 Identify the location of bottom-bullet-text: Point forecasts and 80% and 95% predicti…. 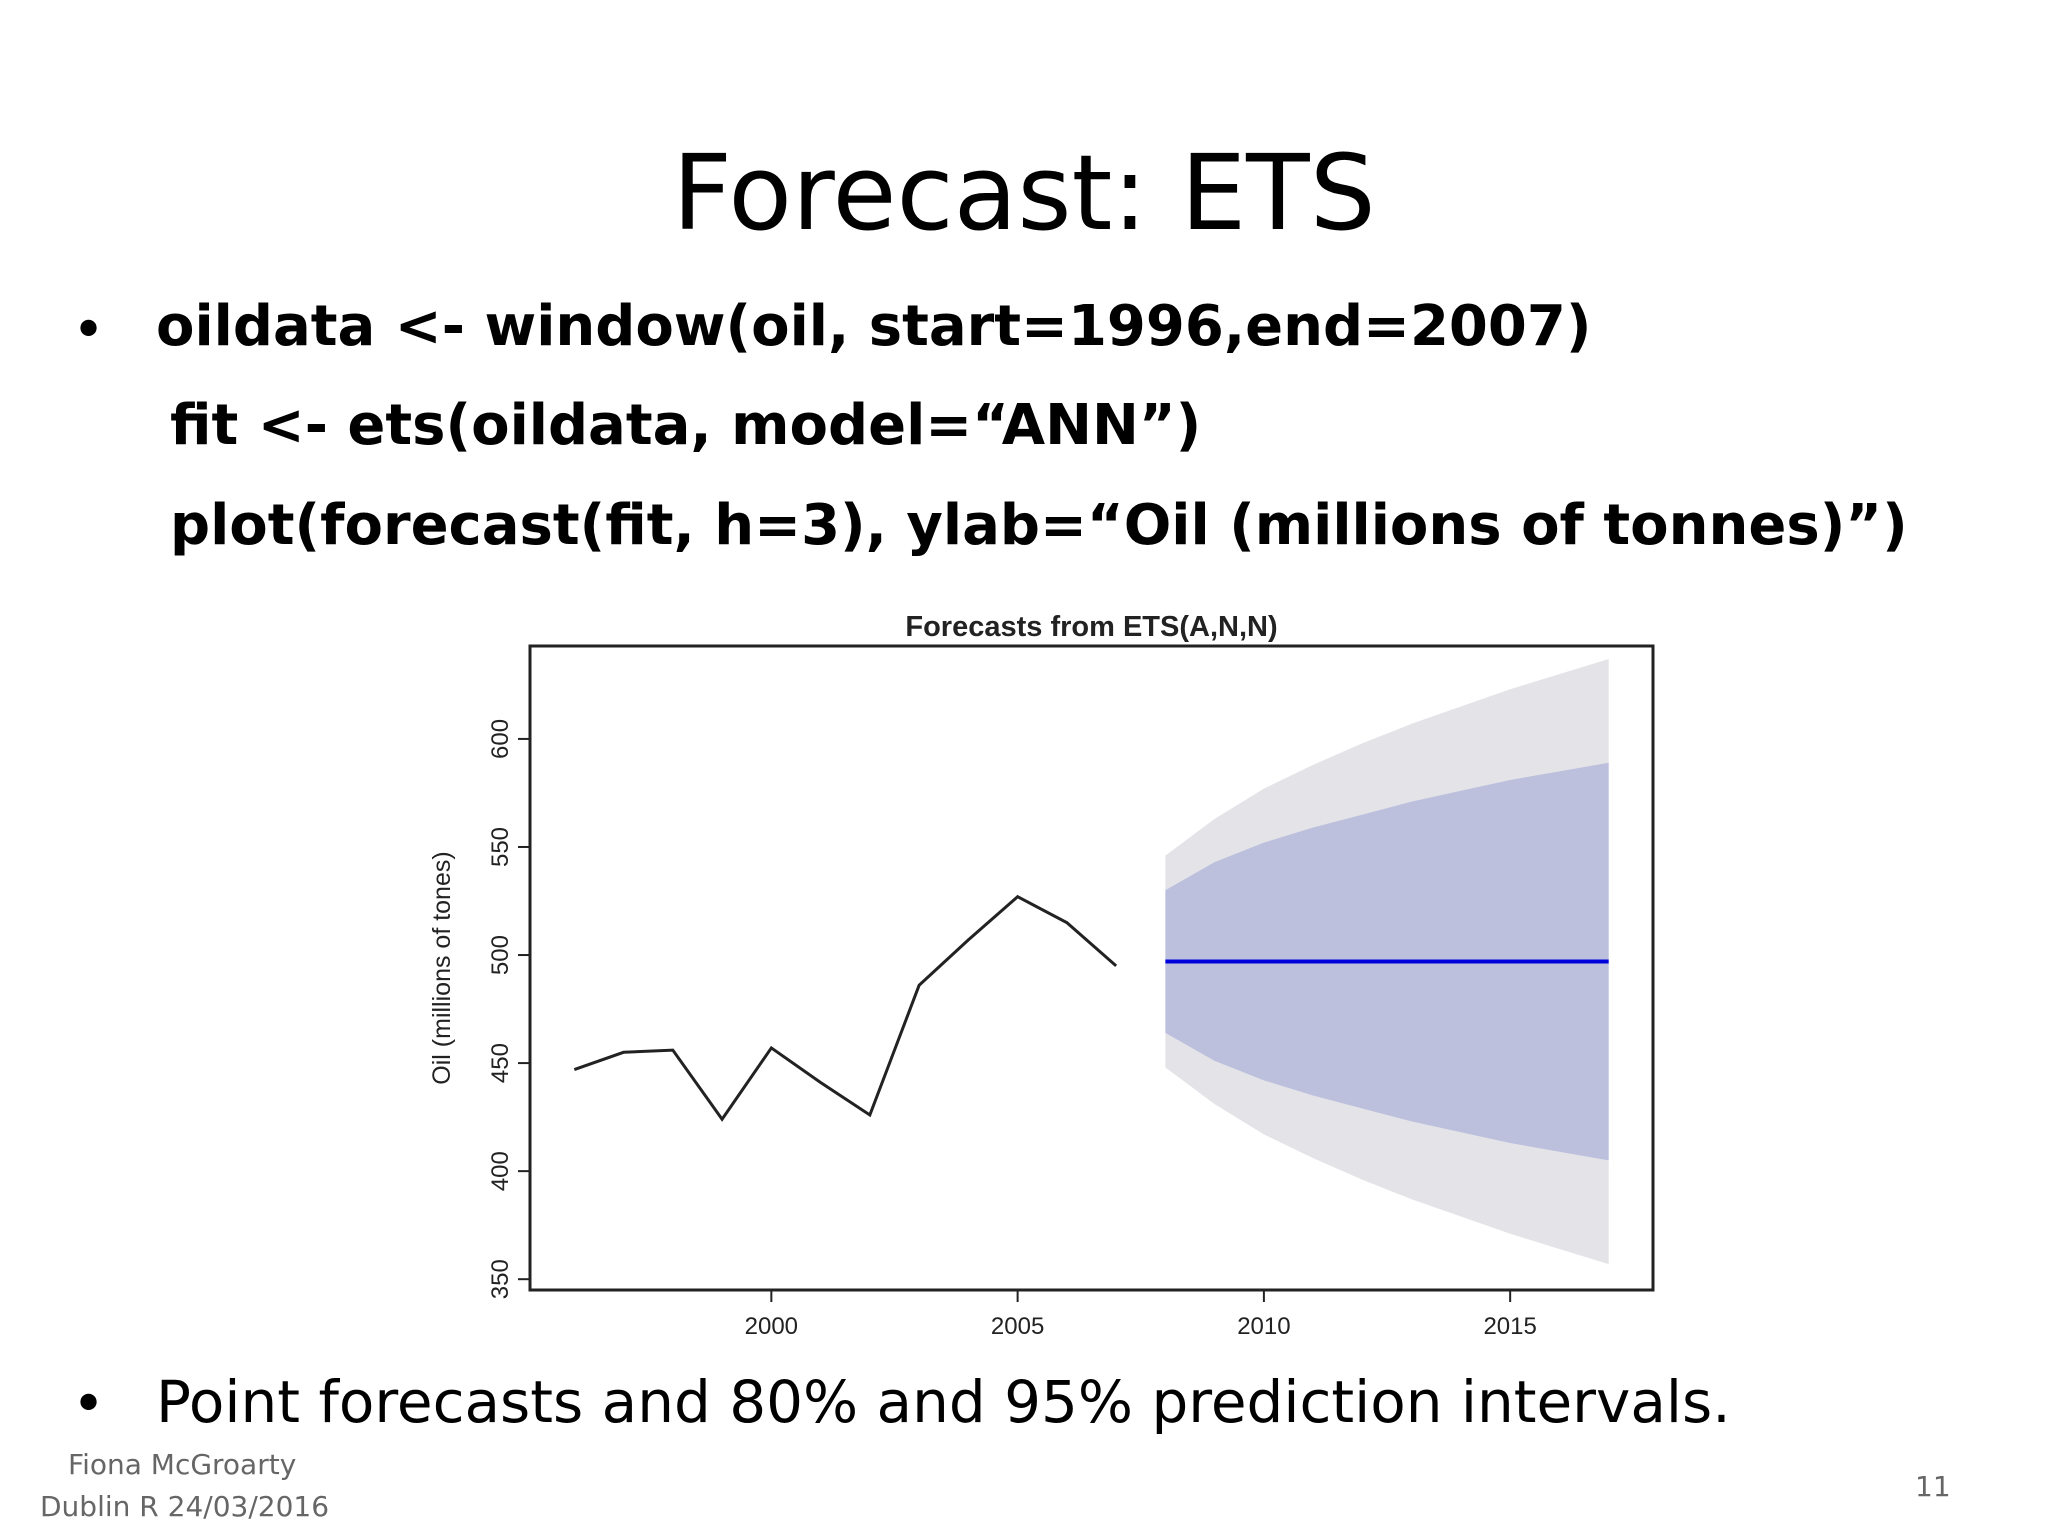
(943, 1402).